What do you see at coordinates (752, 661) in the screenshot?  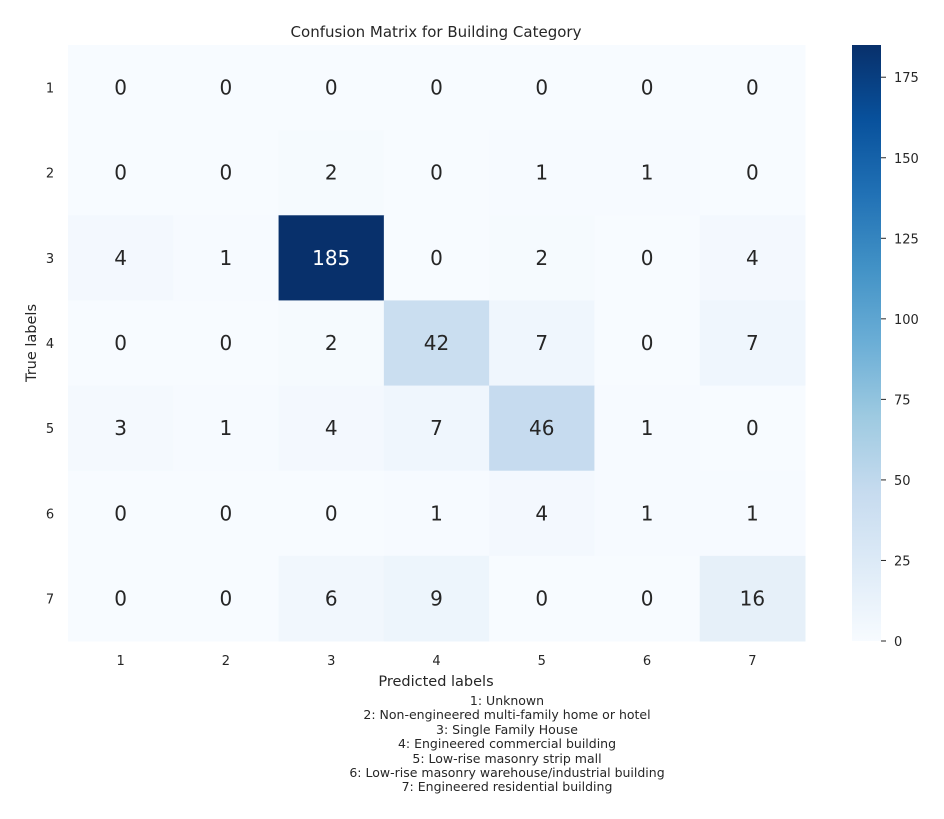 I see `x-tick-label: 7` at bounding box center [752, 661].